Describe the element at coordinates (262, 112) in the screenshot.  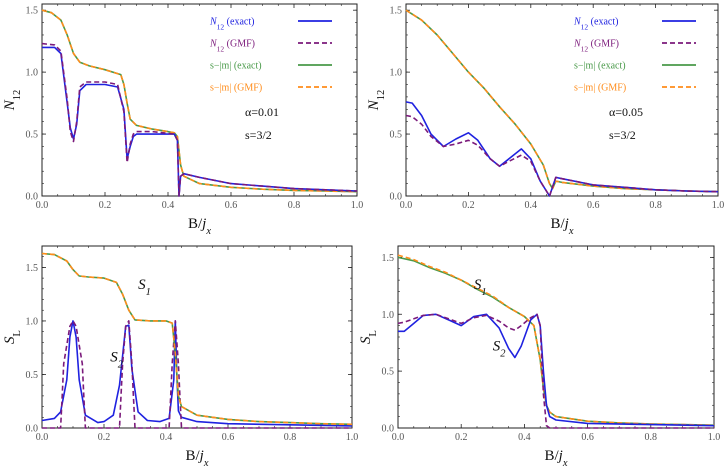
I see `annotation-text: α=0.01` at that location.